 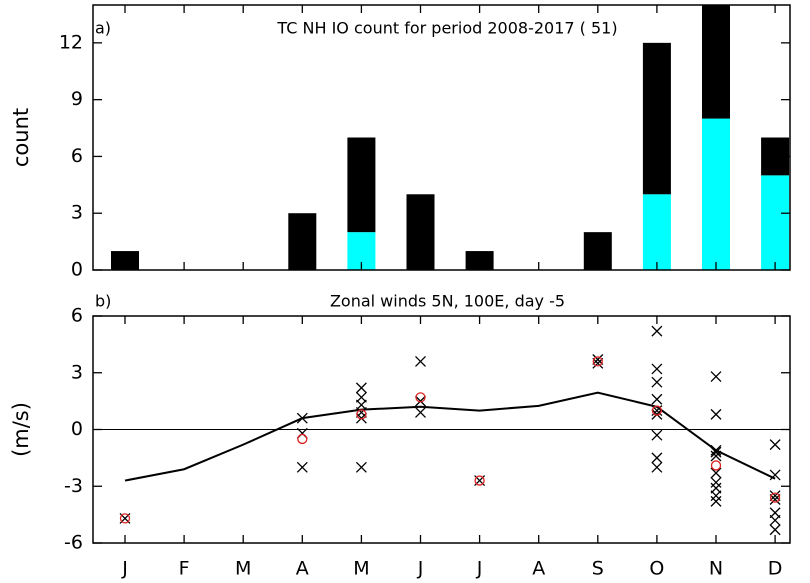 What do you see at coordinates (73, 543) in the screenshot?
I see `y-tick-label: -6` at bounding box center [73, 543].